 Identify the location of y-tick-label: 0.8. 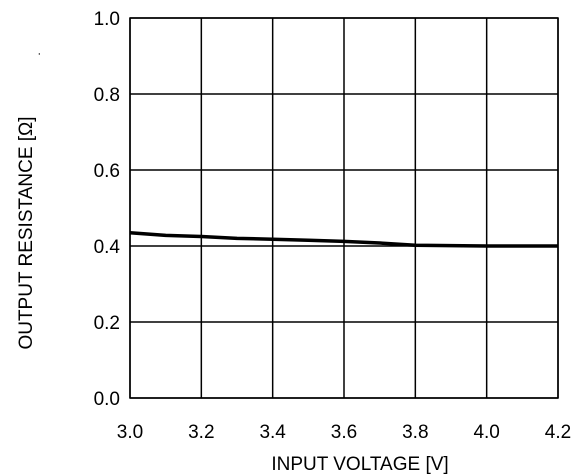
(107, 95).